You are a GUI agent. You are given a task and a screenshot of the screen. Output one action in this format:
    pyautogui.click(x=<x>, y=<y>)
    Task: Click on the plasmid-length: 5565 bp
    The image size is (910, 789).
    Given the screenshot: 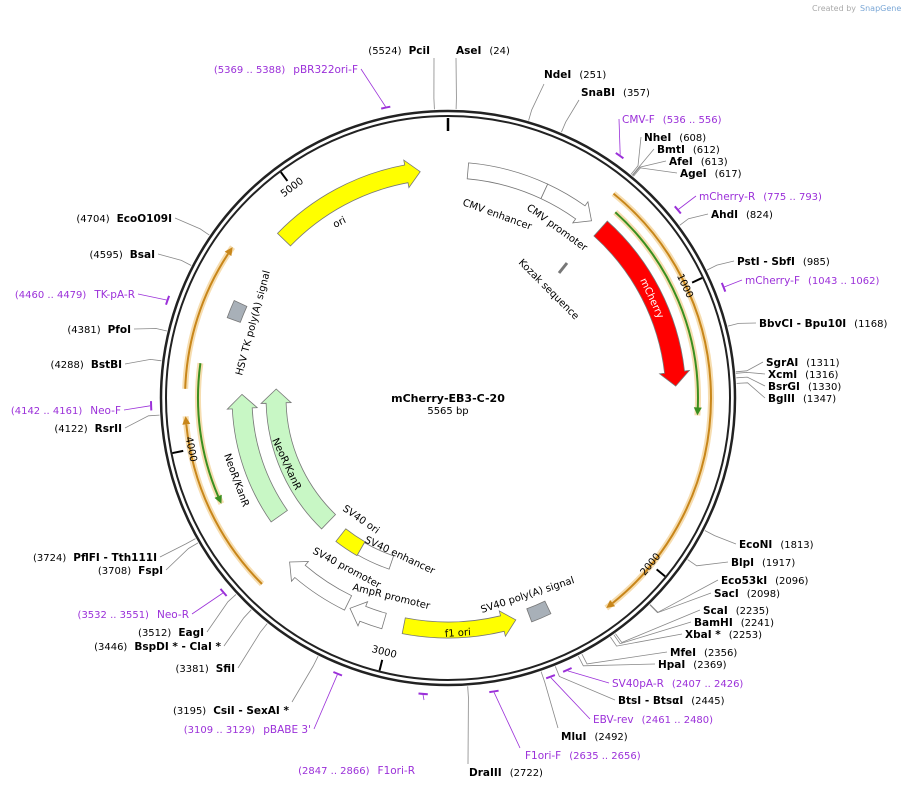 What is the action you would take?
    pyautogui.click(x=447, y=411)
    